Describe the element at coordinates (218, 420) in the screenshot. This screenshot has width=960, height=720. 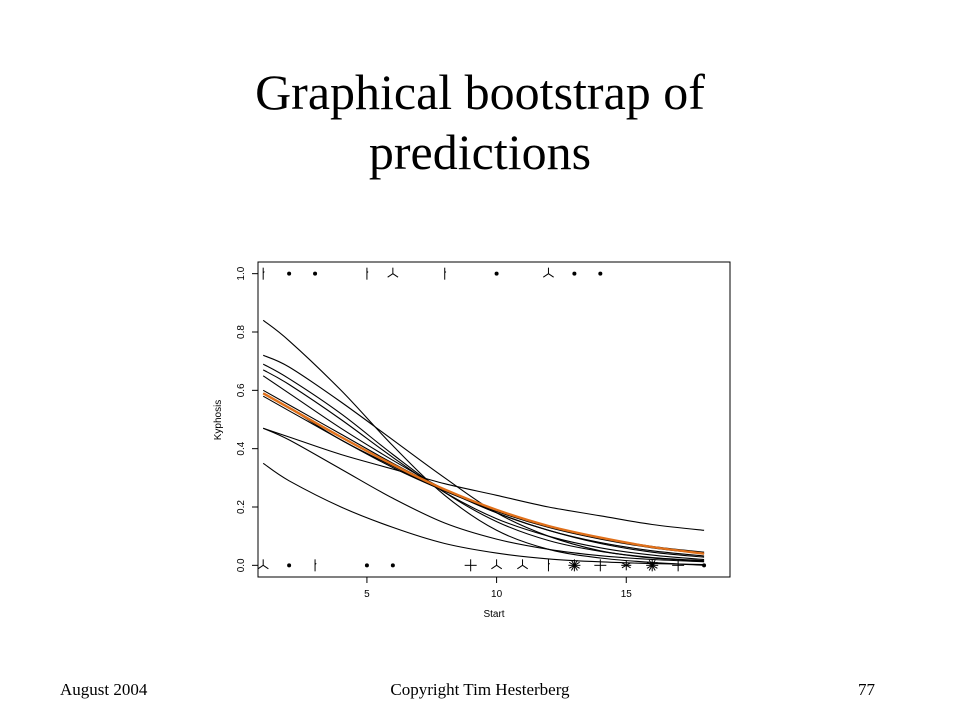
I see `y-axis-label: Kyphosis` at that location.